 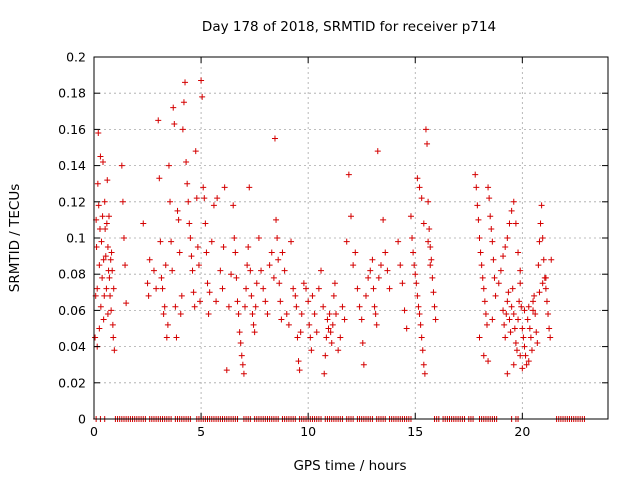 I want to click on y-tick-label: 0.02, so click(x=72, y=382).